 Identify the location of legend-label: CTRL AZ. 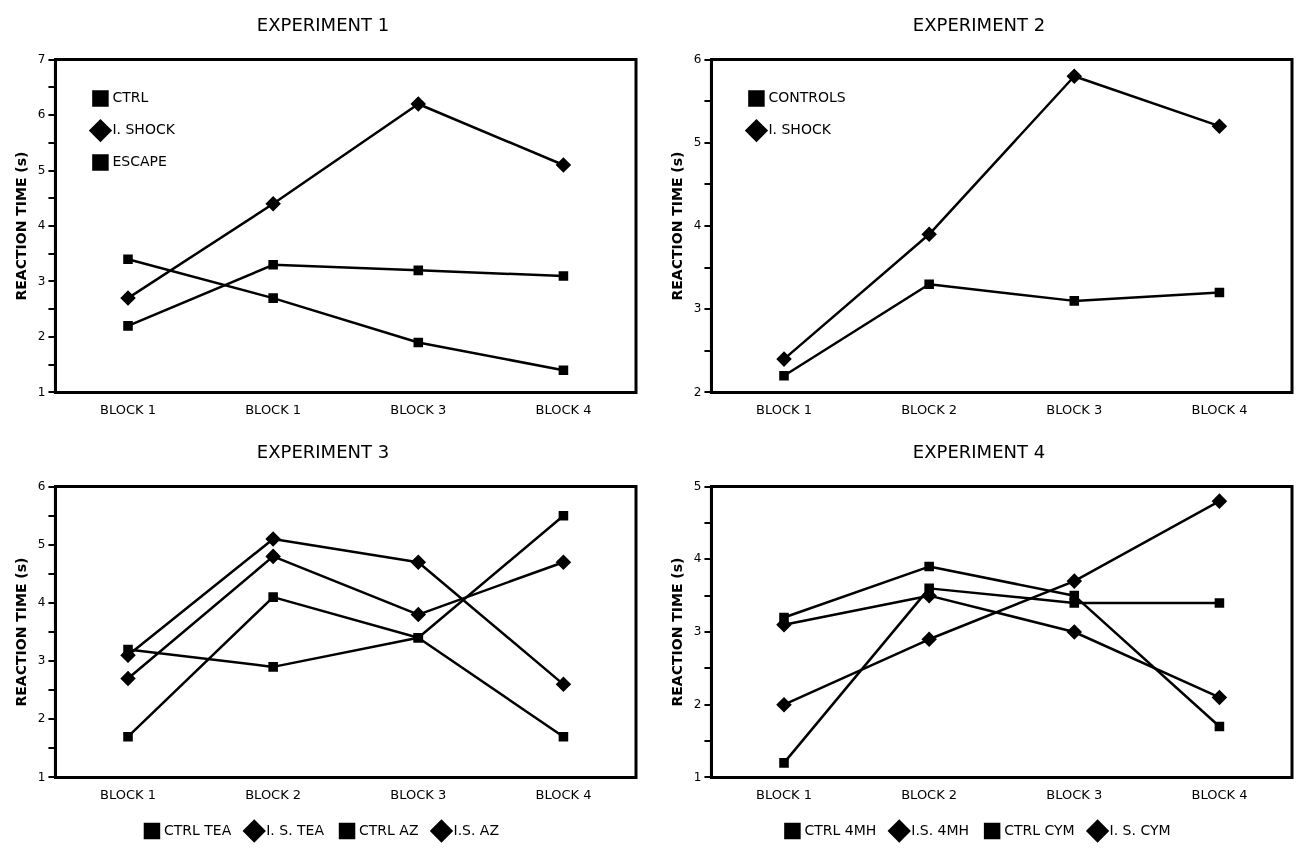
(389, 829).